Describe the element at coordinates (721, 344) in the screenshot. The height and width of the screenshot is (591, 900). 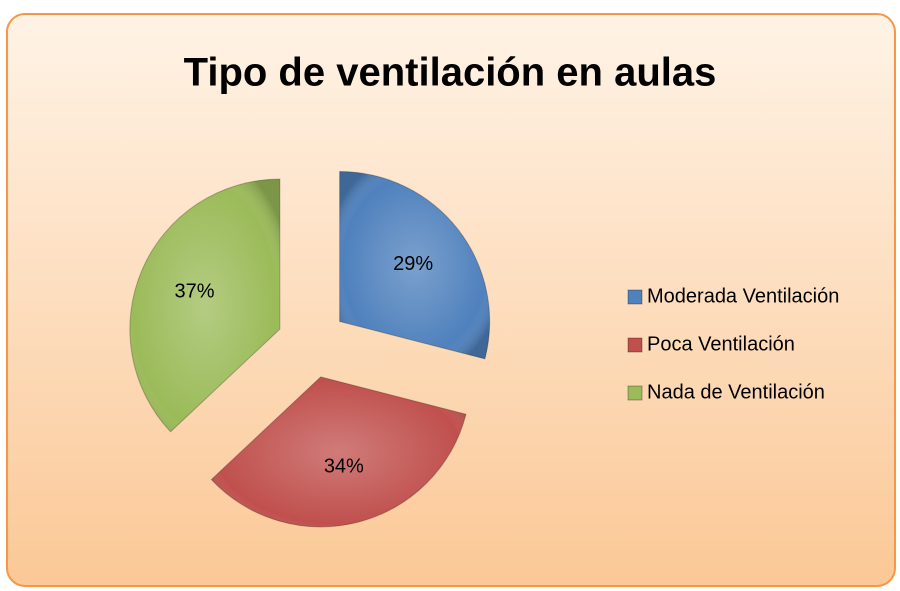
I see `legend-label: Poca Ventilación` at that location.